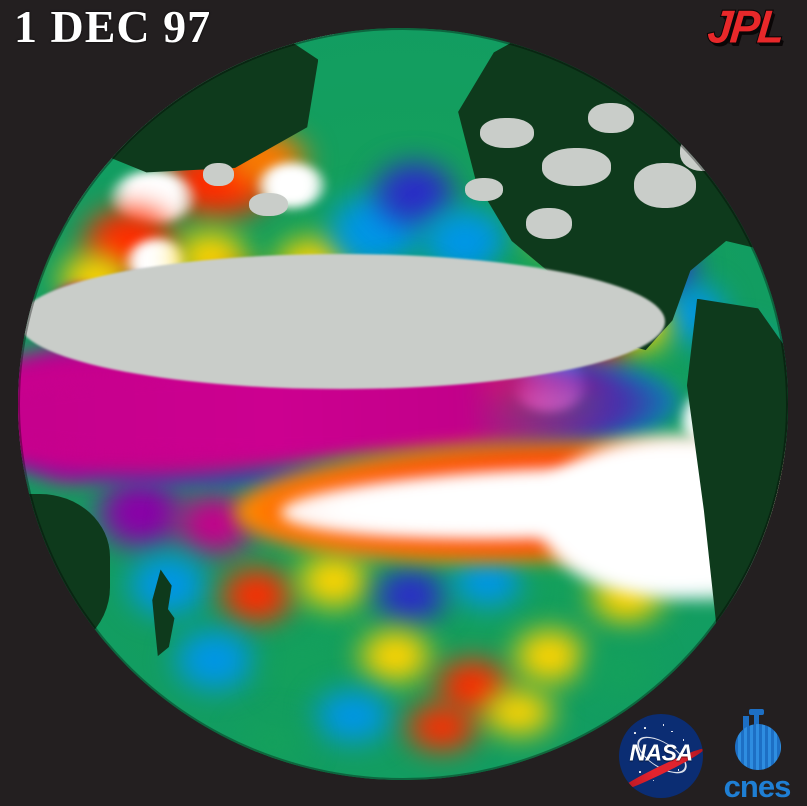 This screenshot has height=806, width=807. I want to click on date-caption: 1 DEC 97, so click(113, 26).